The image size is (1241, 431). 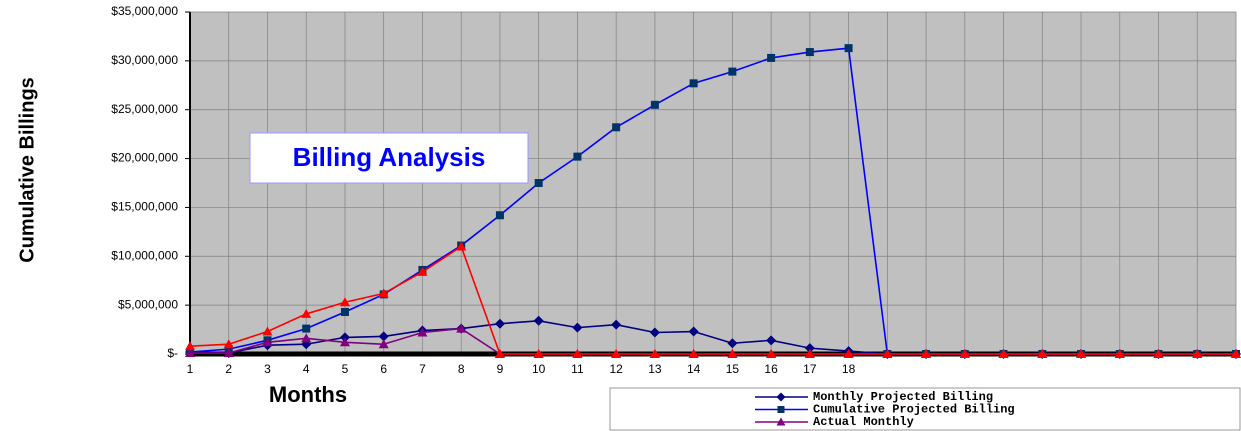 I want to click on legend, so click(x=925, y=409).